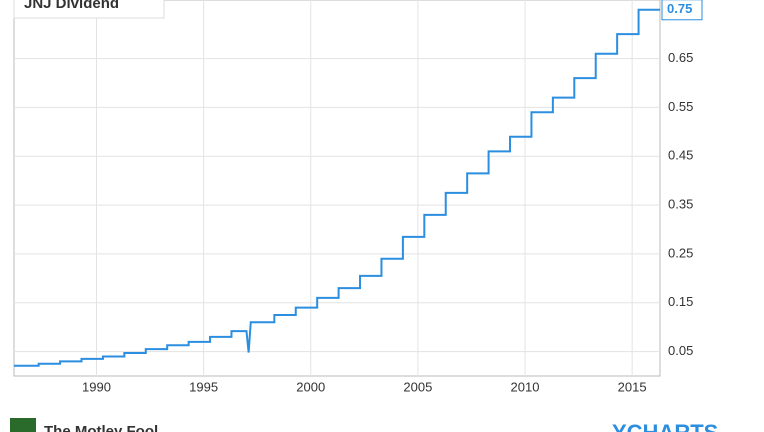 The height and width of the screenshot is (432, 764). Describe the element at coordinates (101, 427) in the screenshot. I see `footer-source: The Motley Fool` at that location.